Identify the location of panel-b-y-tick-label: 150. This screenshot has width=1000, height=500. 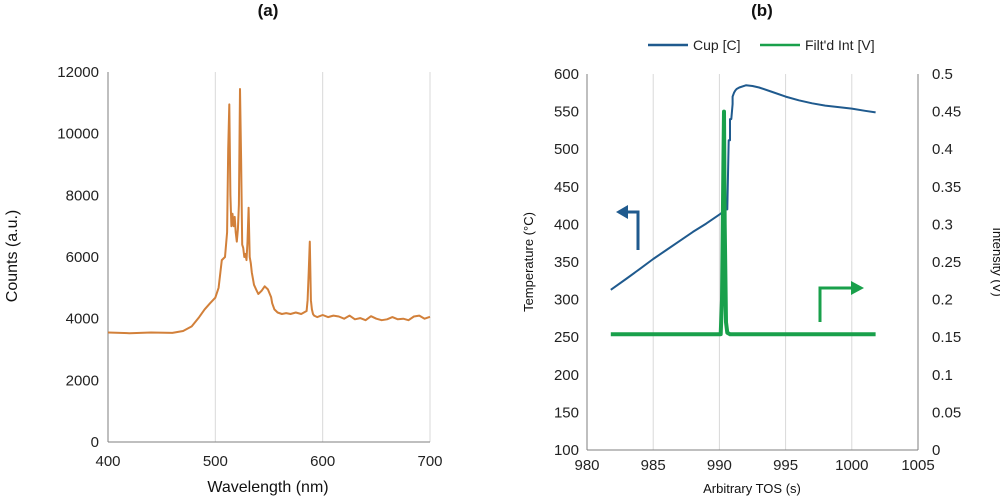
(566, 412).